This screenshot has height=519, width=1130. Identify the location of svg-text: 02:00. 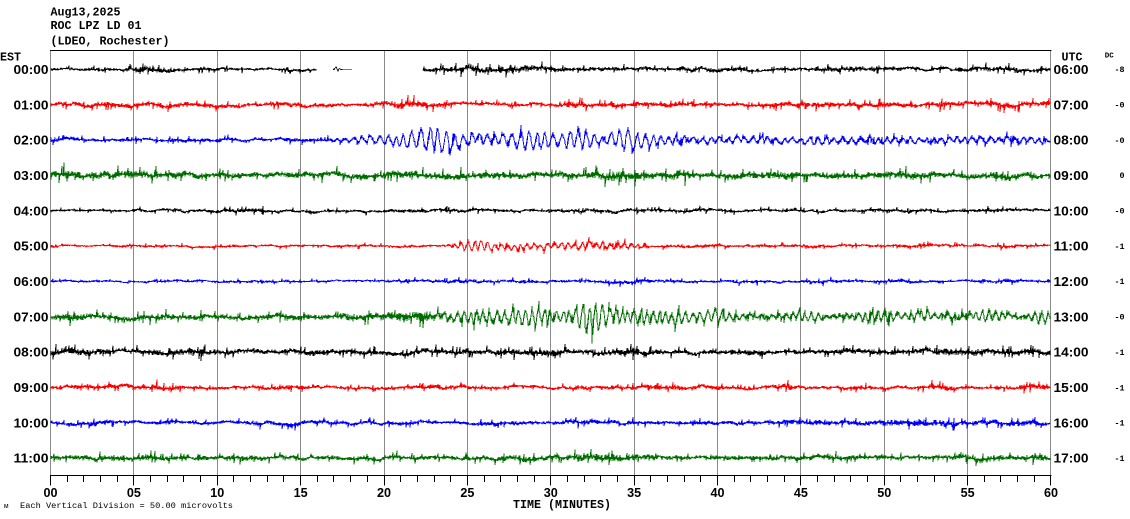
(31, 140).